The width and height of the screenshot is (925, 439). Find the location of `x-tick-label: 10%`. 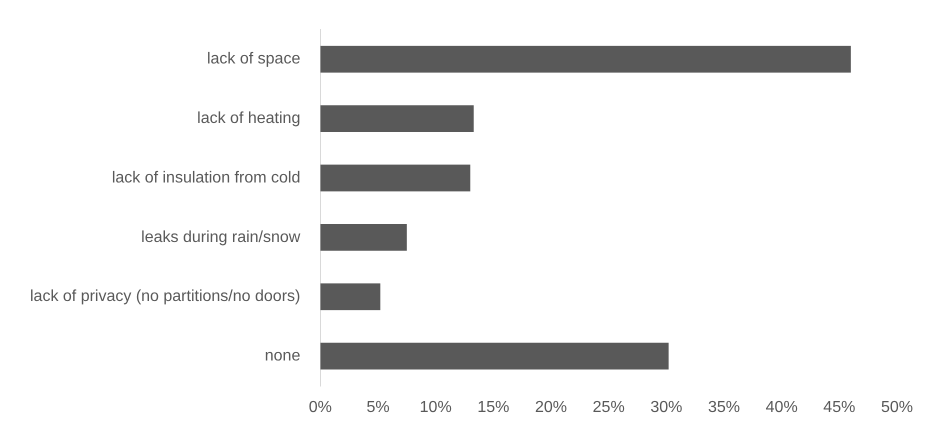

x-tick-label: 10% is located at coordinates (436, 407).